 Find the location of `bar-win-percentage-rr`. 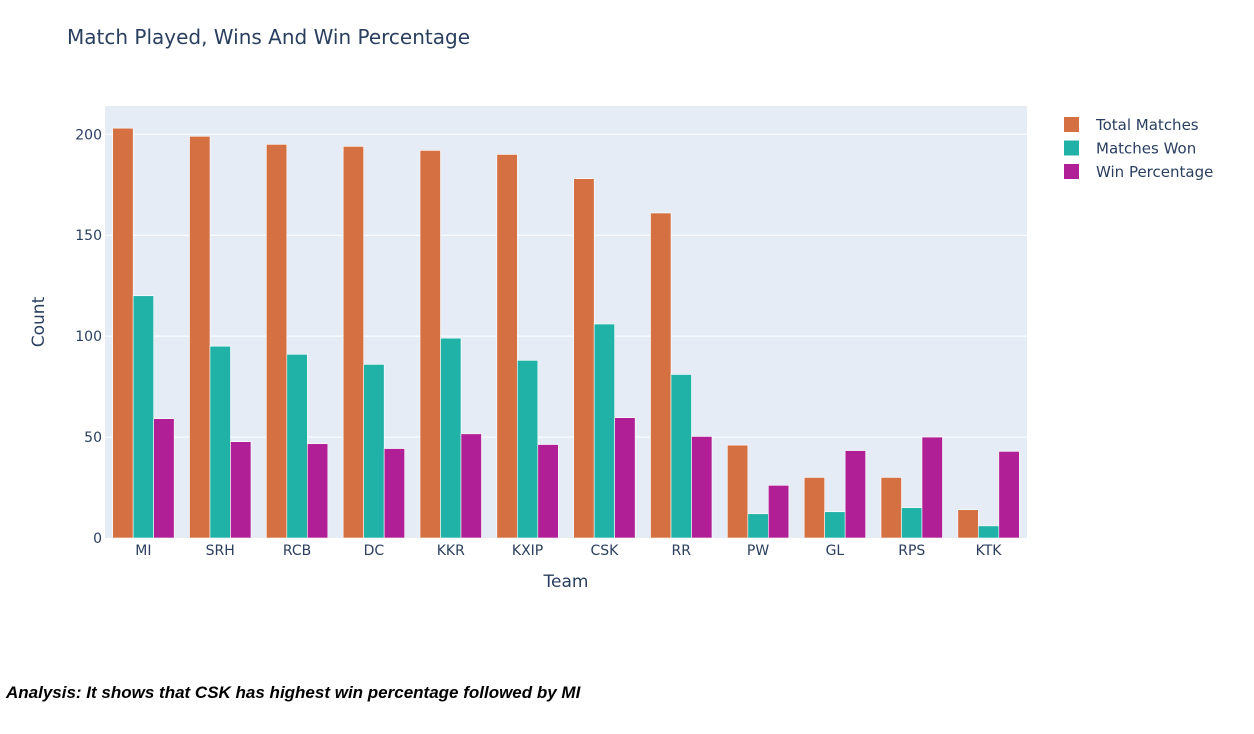

bar-win-percentage-rr is located at coordinates (702, 487).